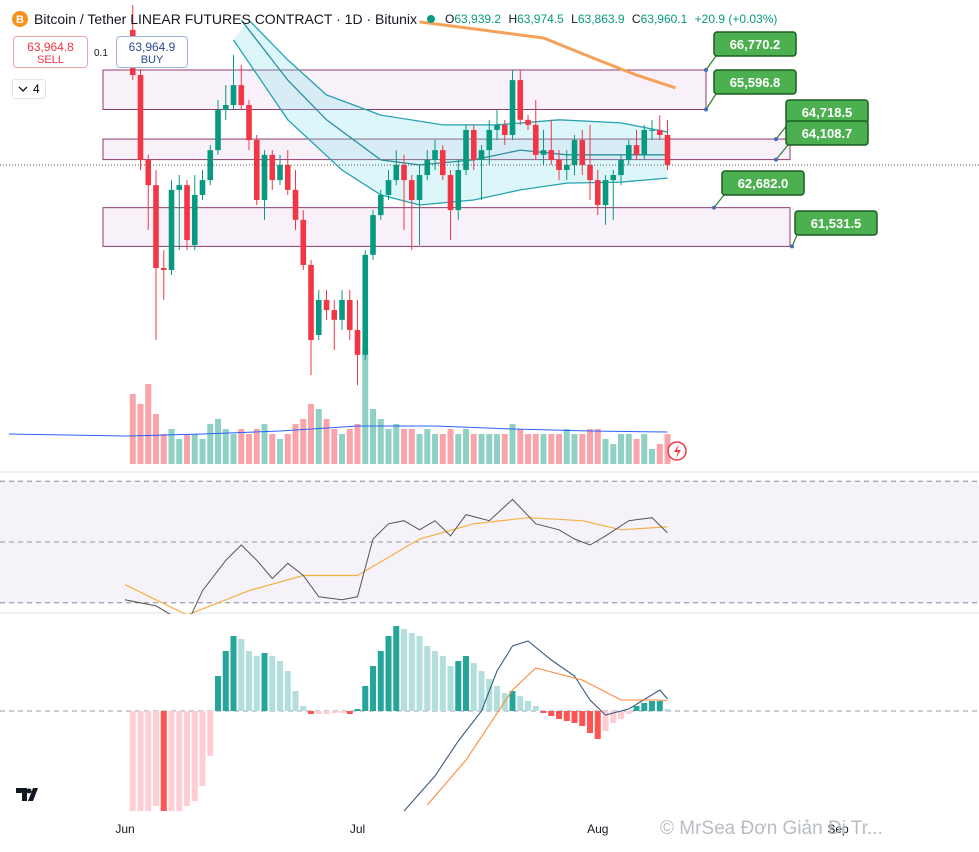 This screenshot has width=979, height=852. I want to click on rsi-line, so click(396, 556).